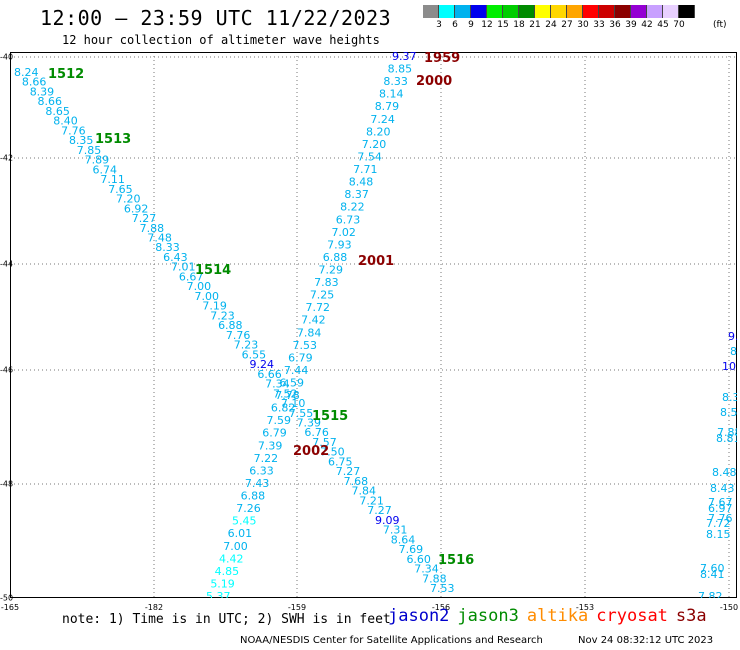 Image resolution: width=740 pixels, height=650 pixels. I want to click on wave-height-value: 7.43, so click(257, 483).